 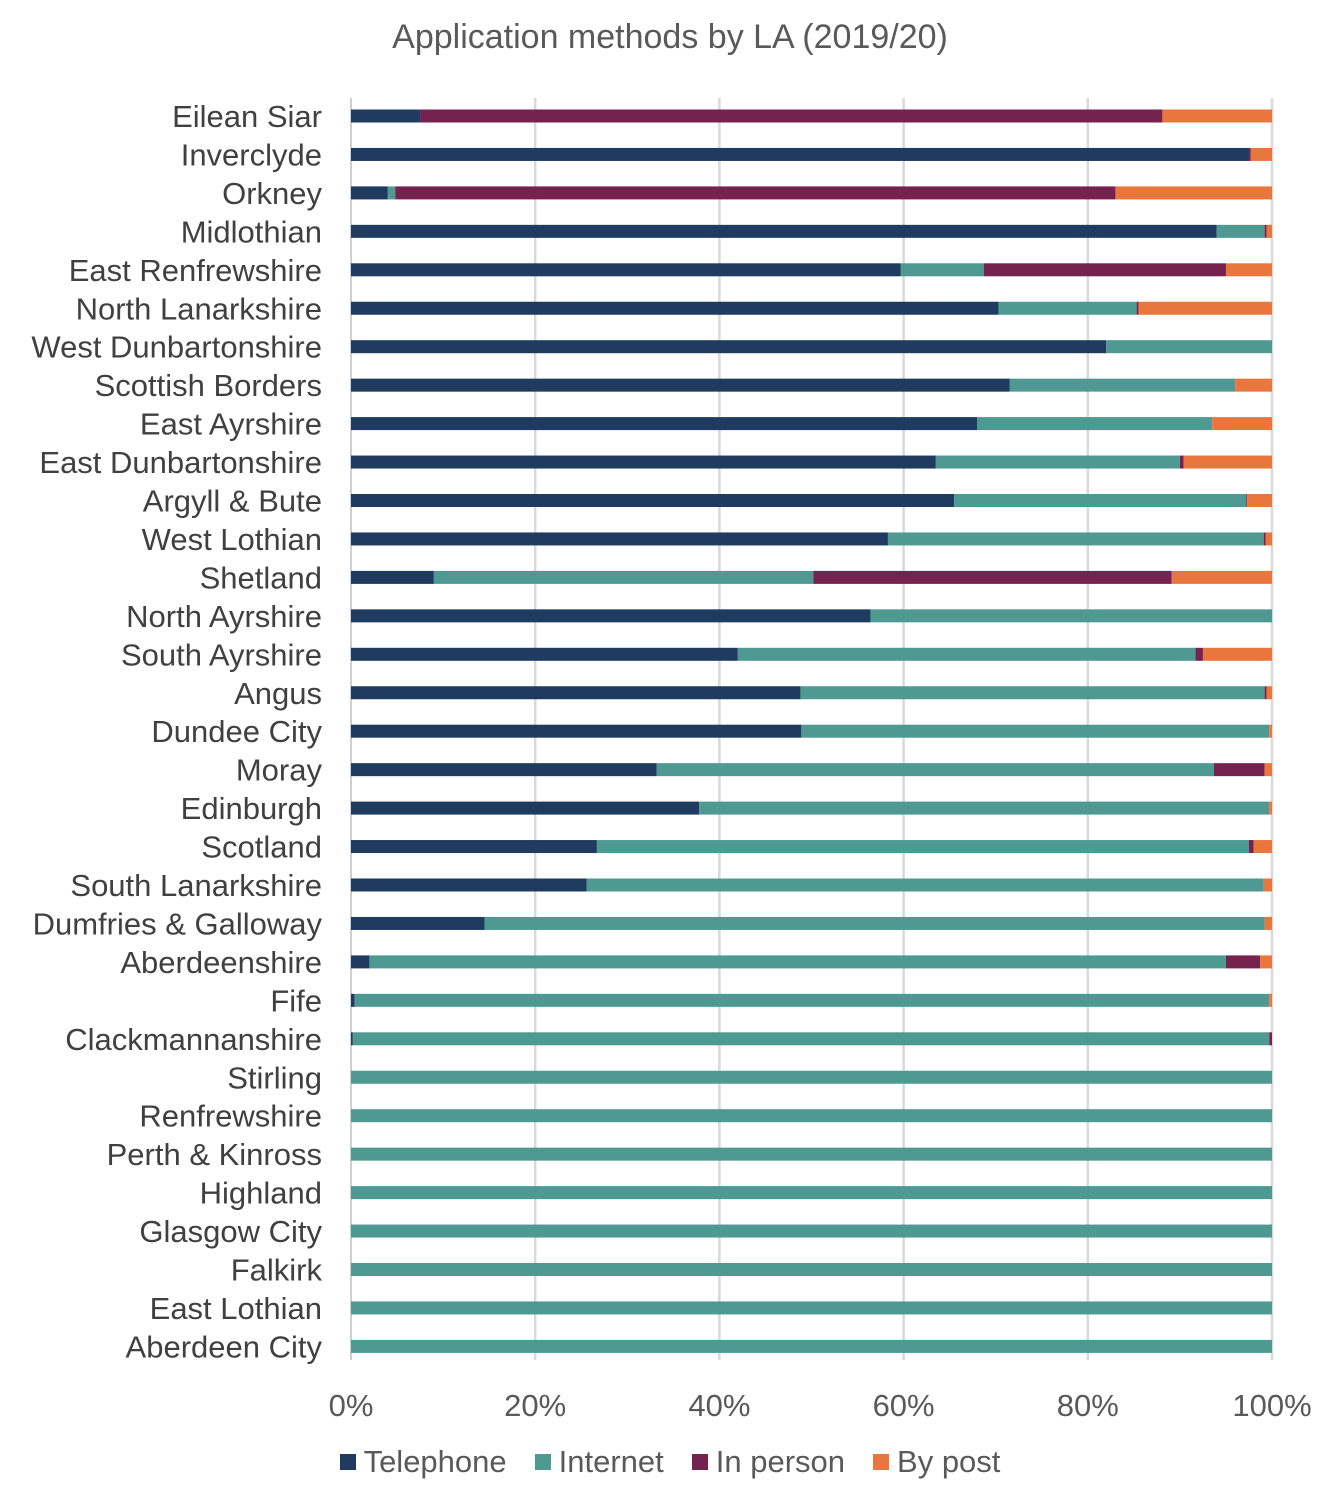 What do you see at coordinates (224, 616) in the screenshot?
I see `category-label: North Ayrshire` at bounding box center [224, 616].